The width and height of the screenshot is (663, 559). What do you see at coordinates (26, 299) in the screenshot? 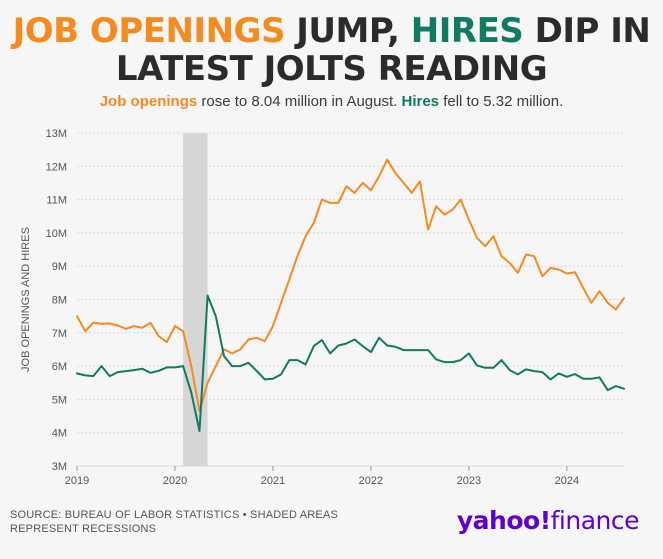
I see `y-axis-label: JOB OPENINGS AND HIRES` at bounding box center [26, 299].